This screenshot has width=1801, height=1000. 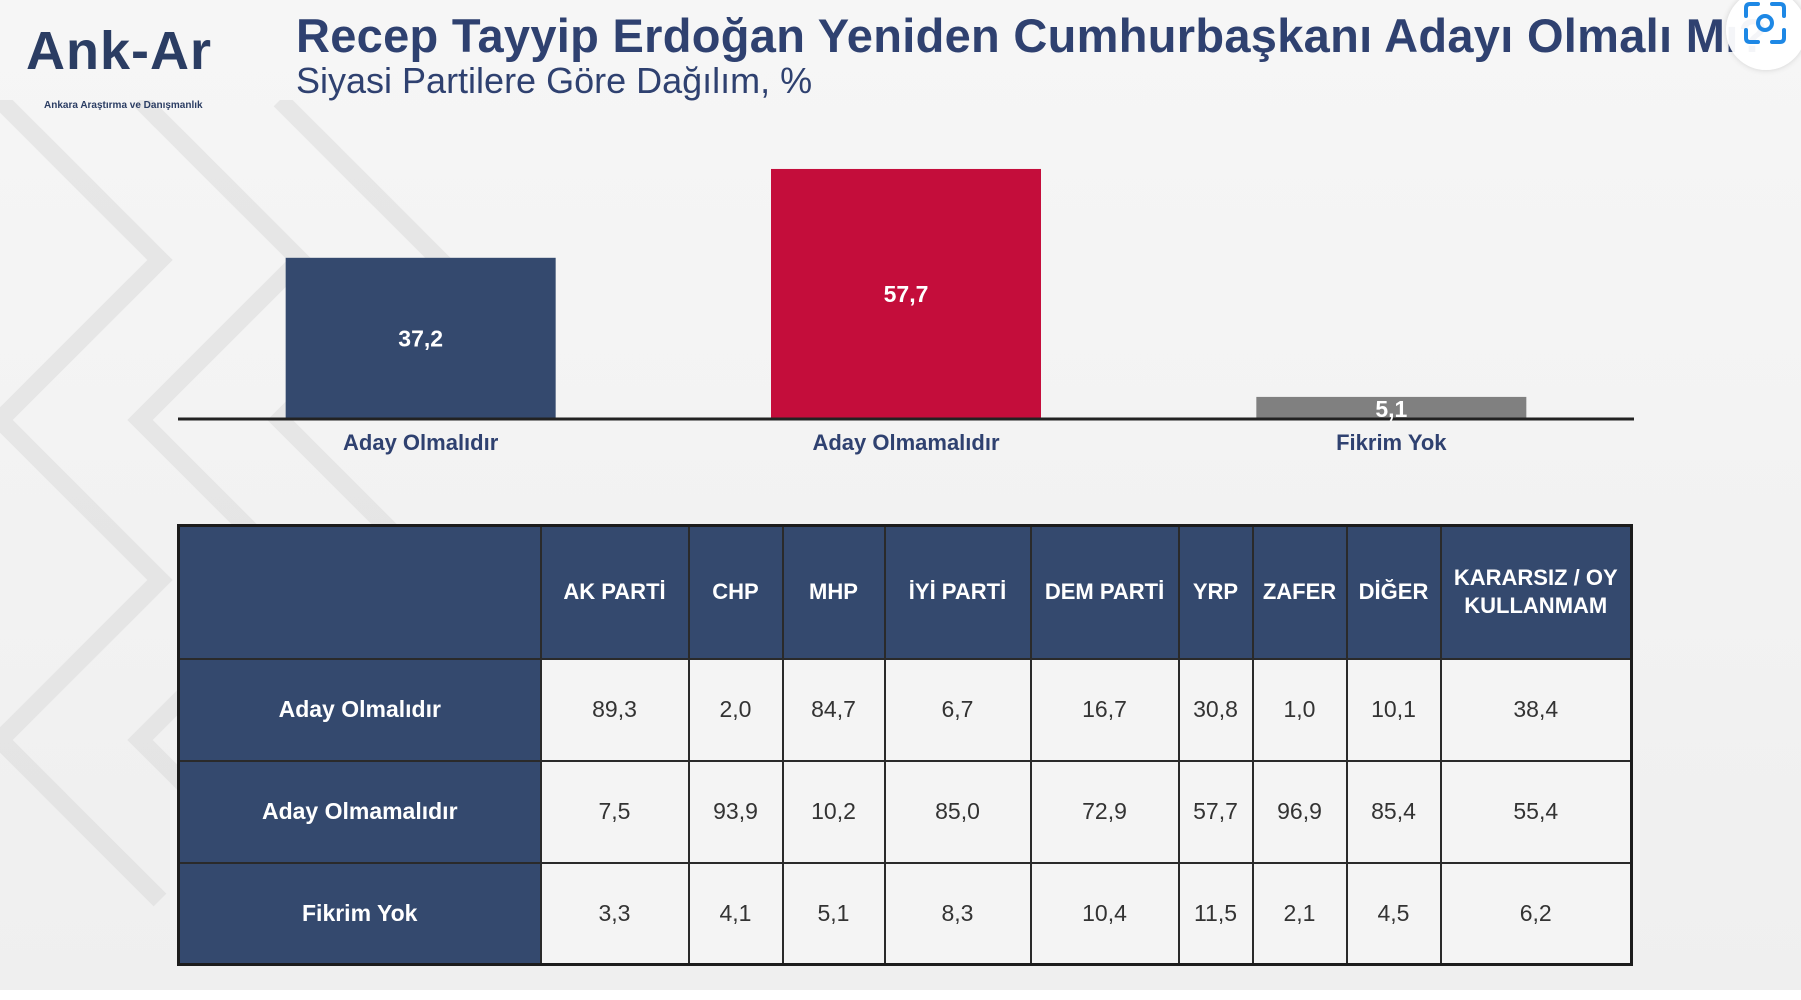 I want to click on table-cell: 4,5, so click(x=1393, y=913).